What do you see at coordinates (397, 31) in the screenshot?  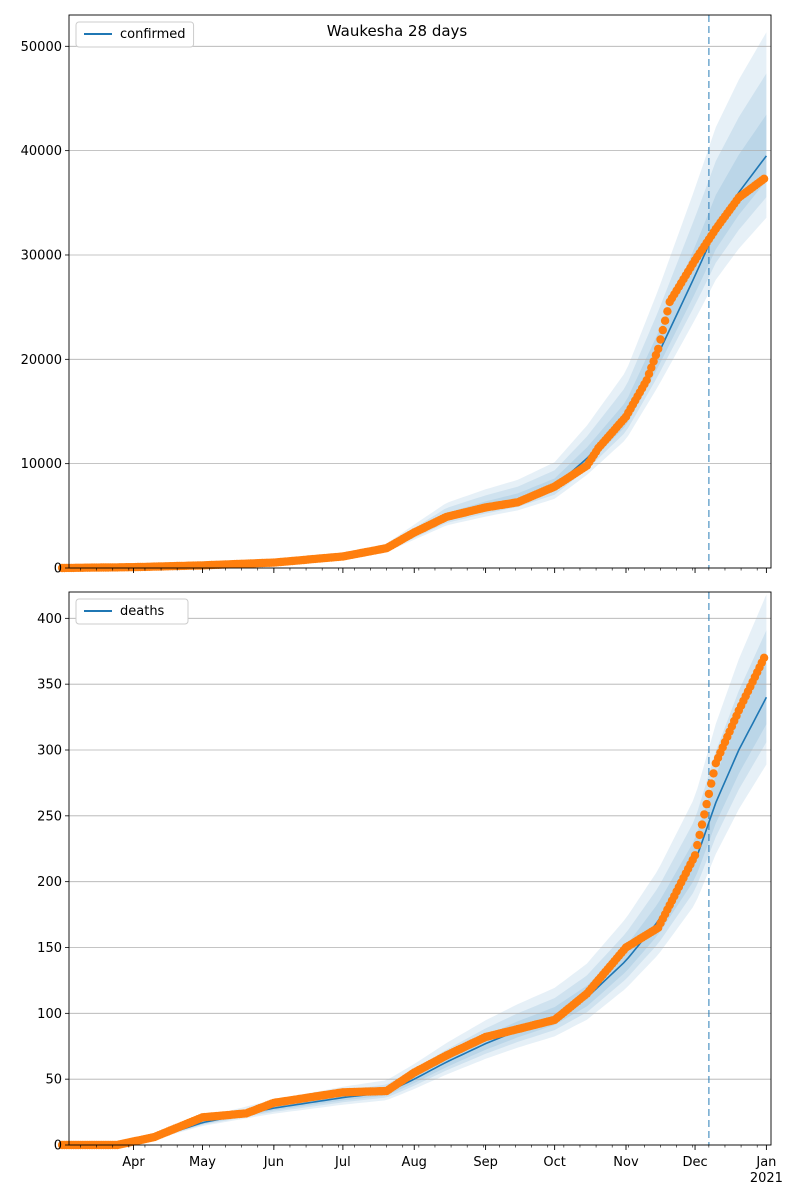 I see `chart-title: Waukesha 28 days` at bounding box center [397, 31].